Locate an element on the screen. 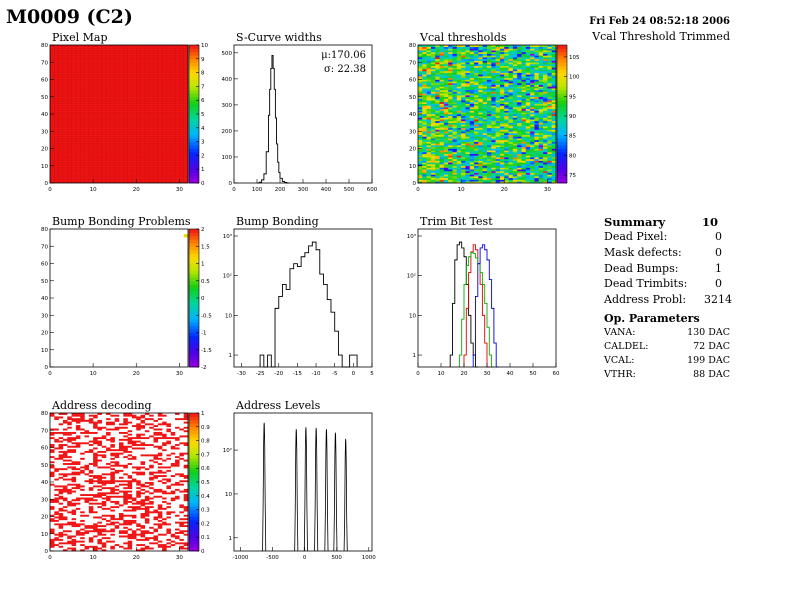 This screenshot has width=792, height=612. y-tick-label: 10² is located at coordinates (411, 276).